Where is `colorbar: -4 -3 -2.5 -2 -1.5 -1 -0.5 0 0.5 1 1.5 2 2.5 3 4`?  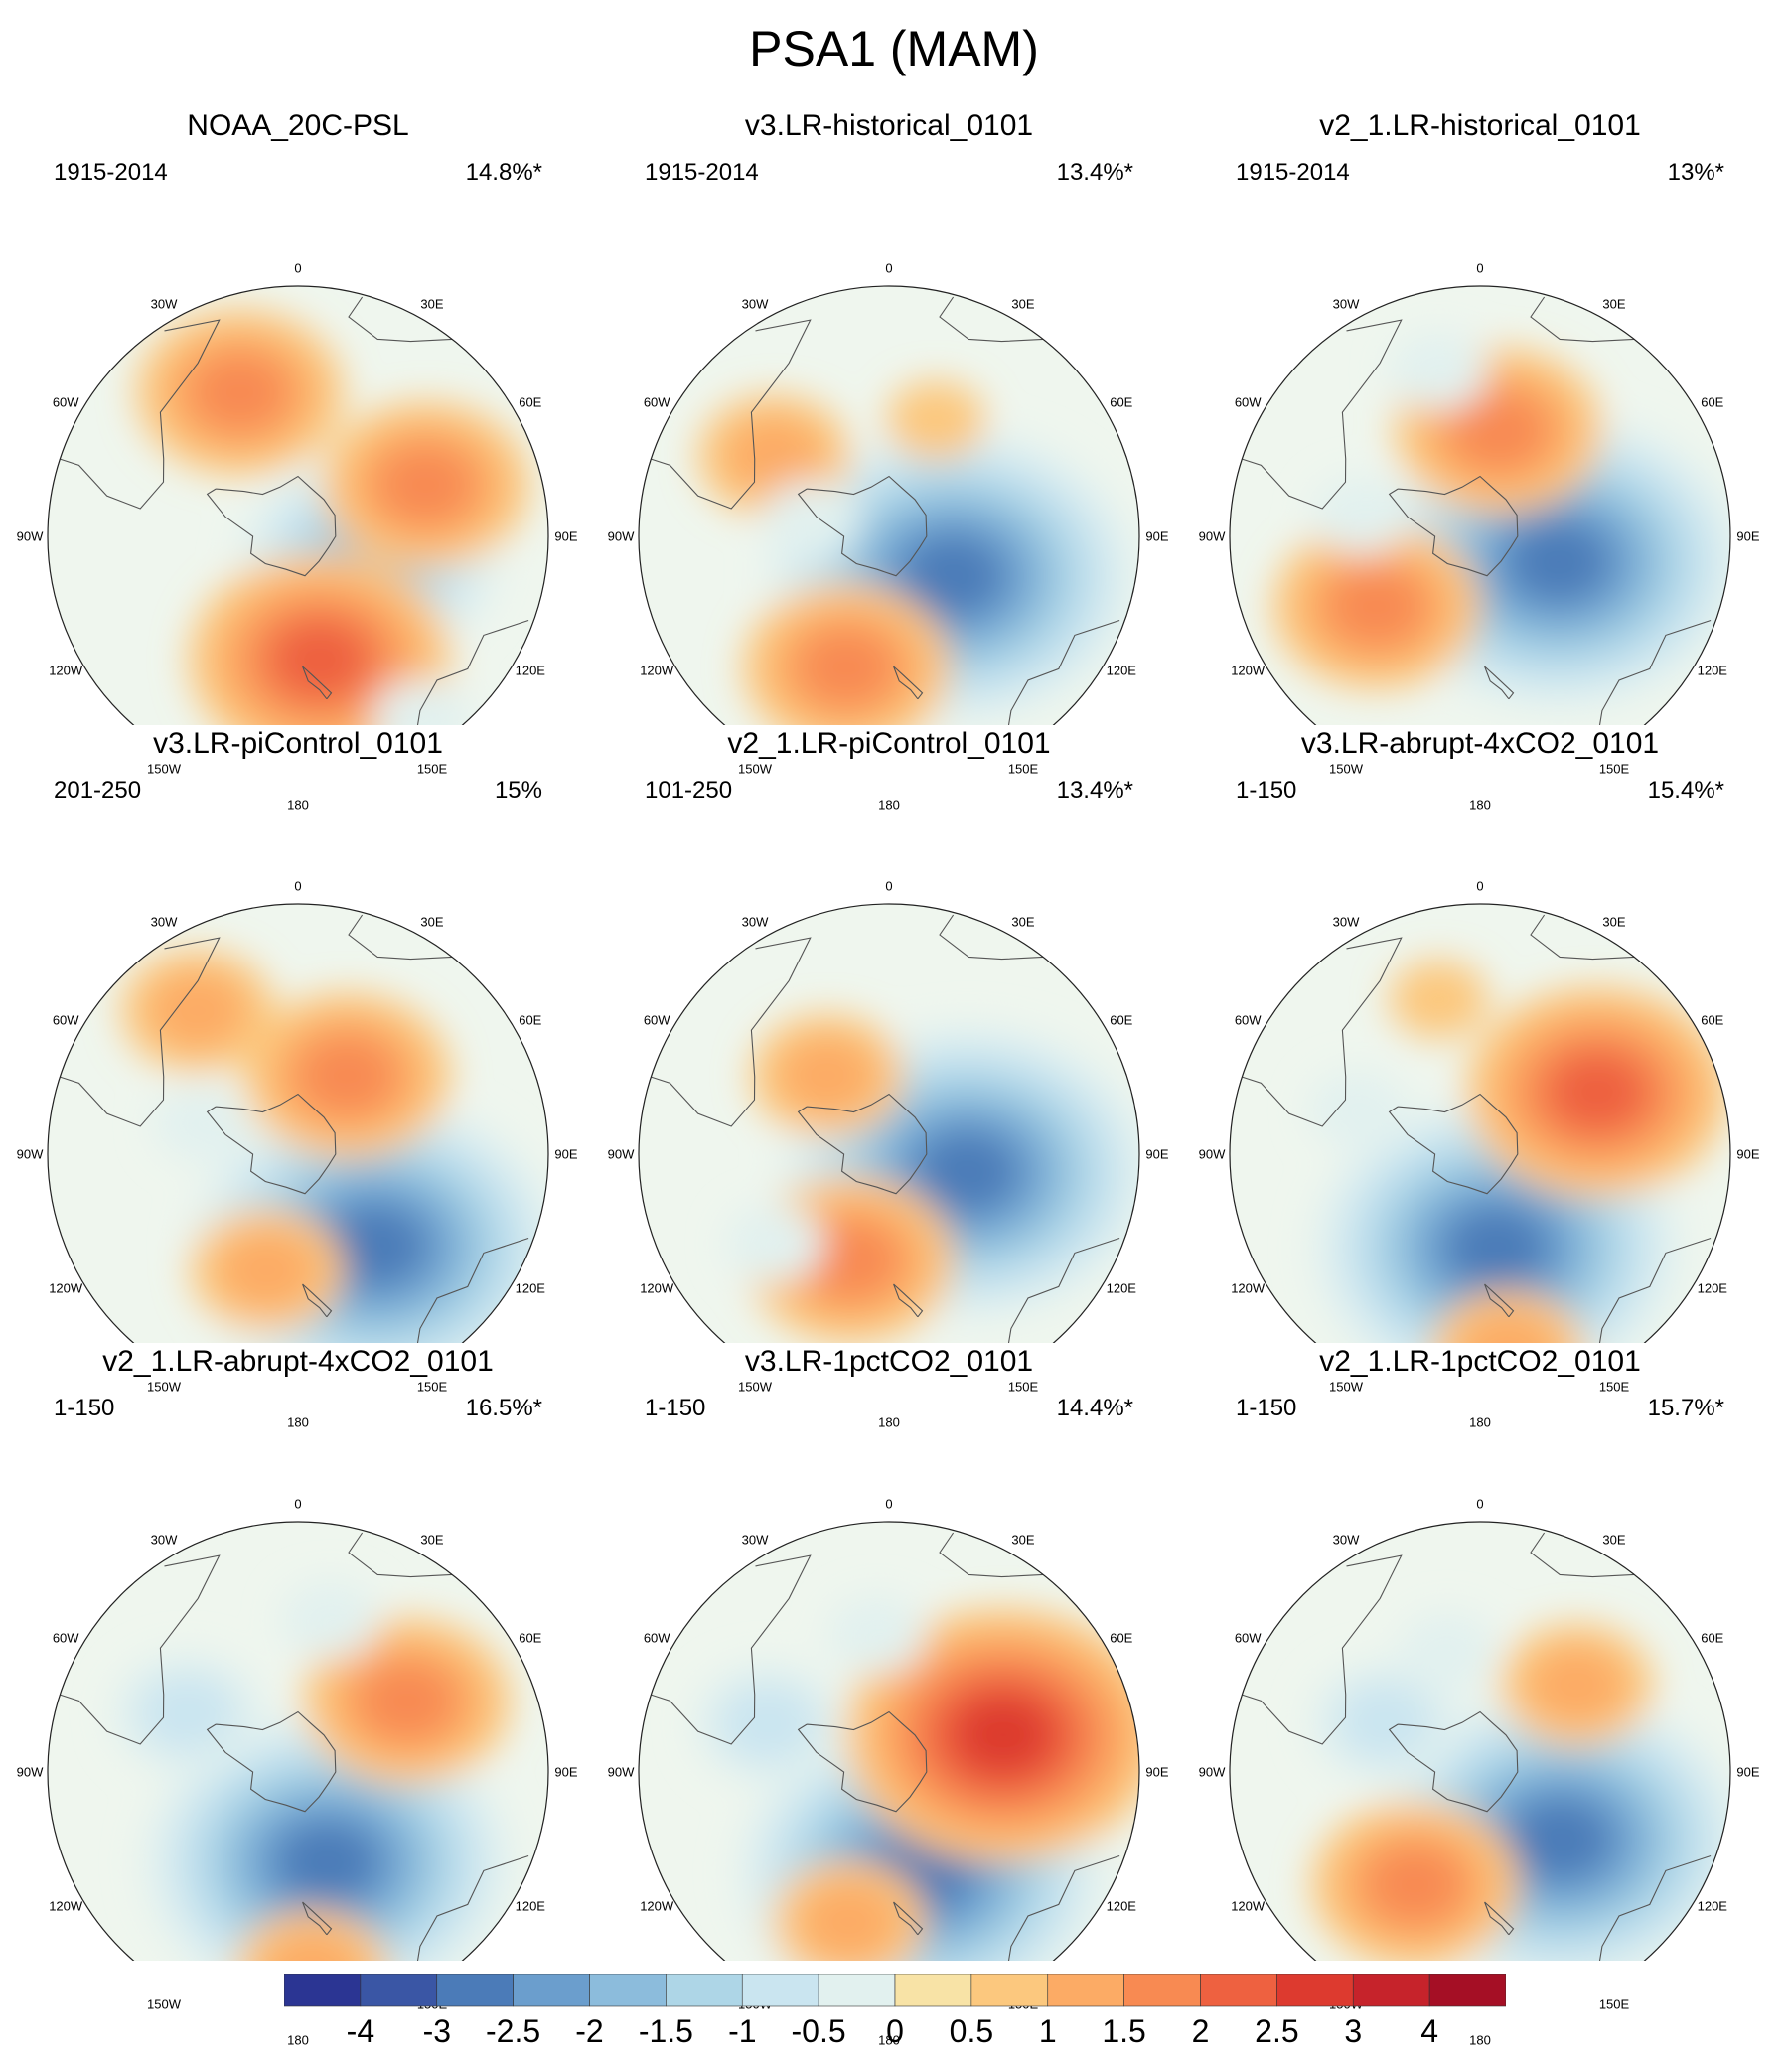 colorbar: -4 -3 -2.5 -2 -1.5 -1 -0.5 0 0.5 1 1.5 2 2.5 3 4 is located at coordinates (895, 2018).